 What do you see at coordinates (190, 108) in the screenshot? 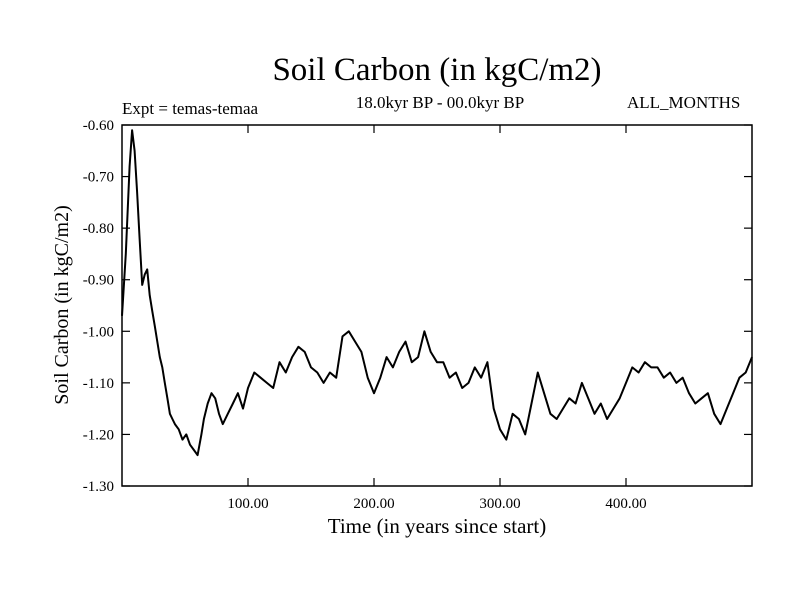
I see `experiment-label: Expt = temas-temaa` at bounding box center [190, 108].